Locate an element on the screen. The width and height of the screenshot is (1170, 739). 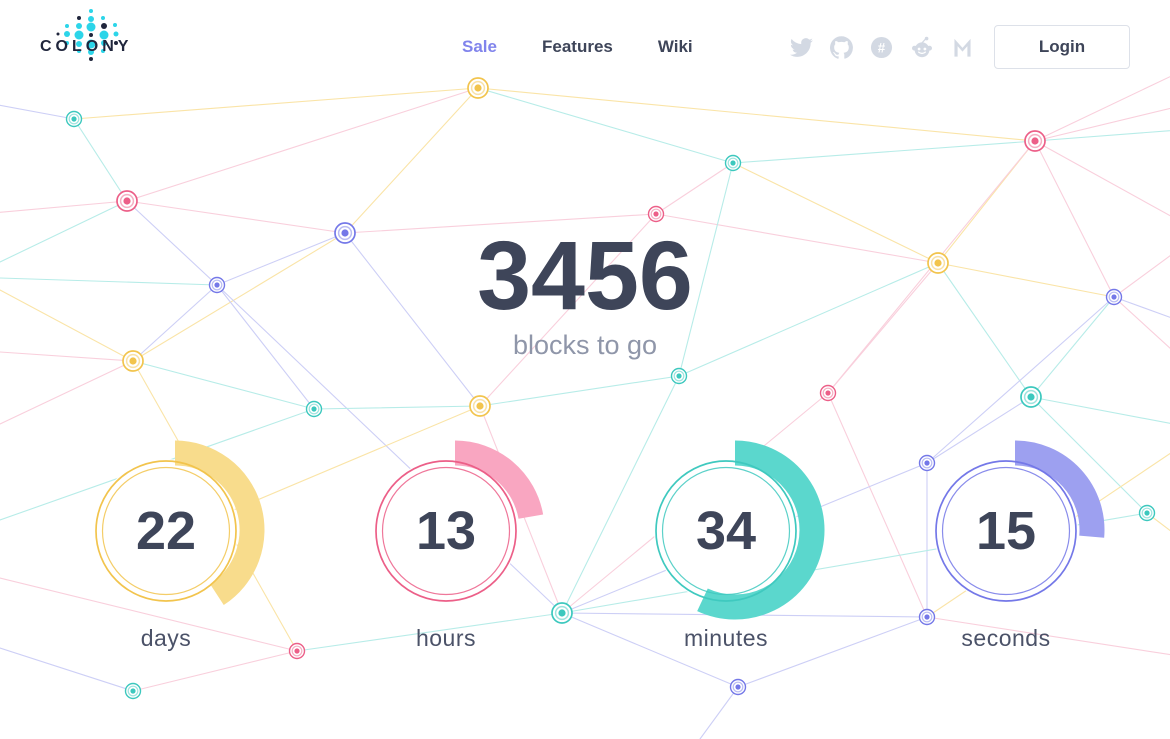
header: COLONY Sale Features Wiki # is located at coordinates (585, 47).